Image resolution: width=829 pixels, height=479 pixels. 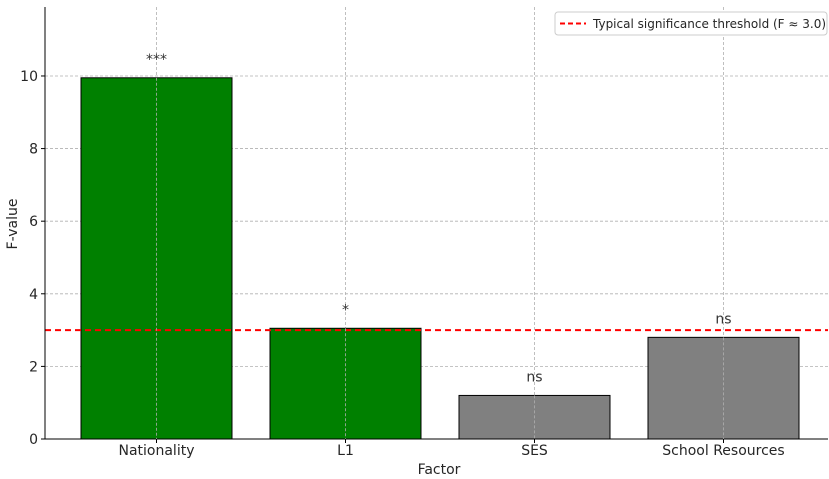 What do you see at coordinates (33, 440) in the screenshot?
I see `y-tick-label: 0` at bounding box center [33, 440].